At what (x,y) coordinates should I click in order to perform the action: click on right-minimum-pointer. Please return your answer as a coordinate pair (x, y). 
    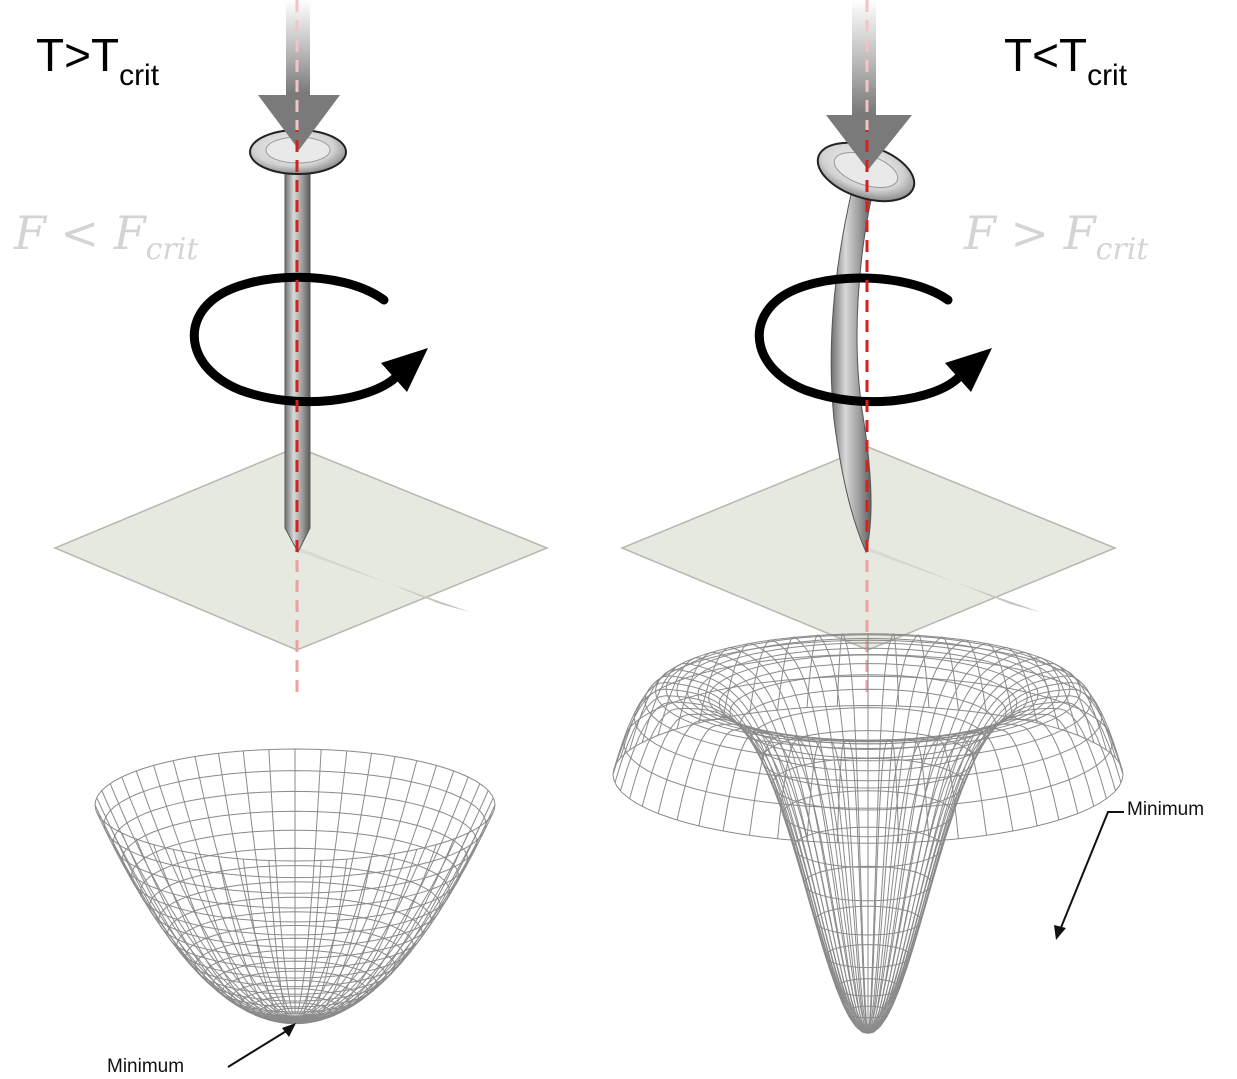
    Looking at the image, I should click on (1089, 875).